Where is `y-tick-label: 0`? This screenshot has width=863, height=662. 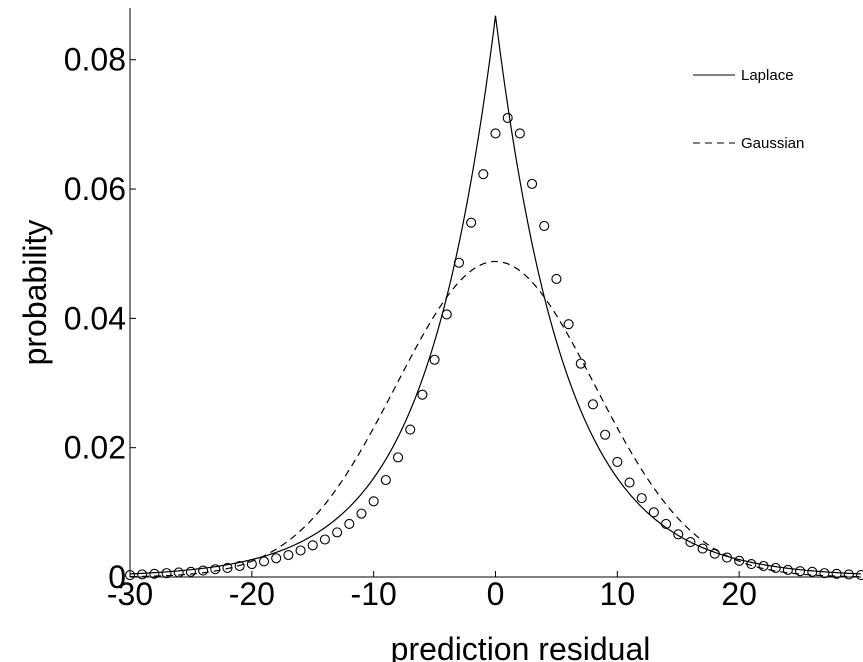
y-tick-label: 0 is located at coordinates (117, 577).